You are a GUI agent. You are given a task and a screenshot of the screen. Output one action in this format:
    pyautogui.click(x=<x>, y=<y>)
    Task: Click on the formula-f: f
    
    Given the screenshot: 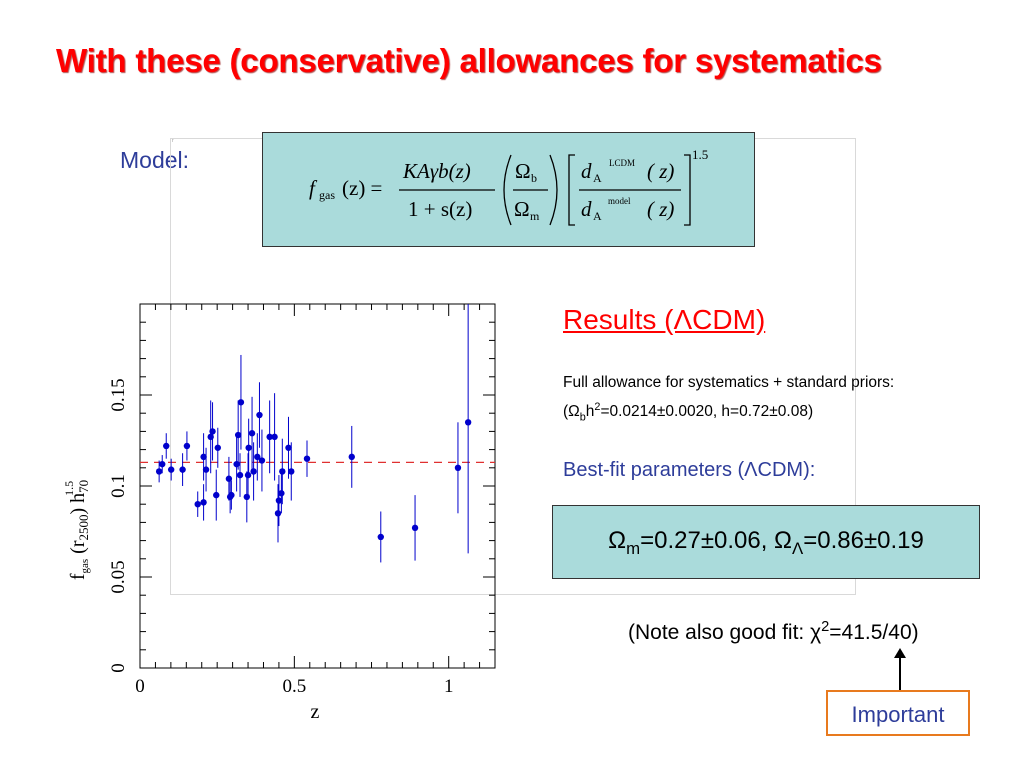 What is the action you would take?
    pyautogui.click(x=313, y=188)
    